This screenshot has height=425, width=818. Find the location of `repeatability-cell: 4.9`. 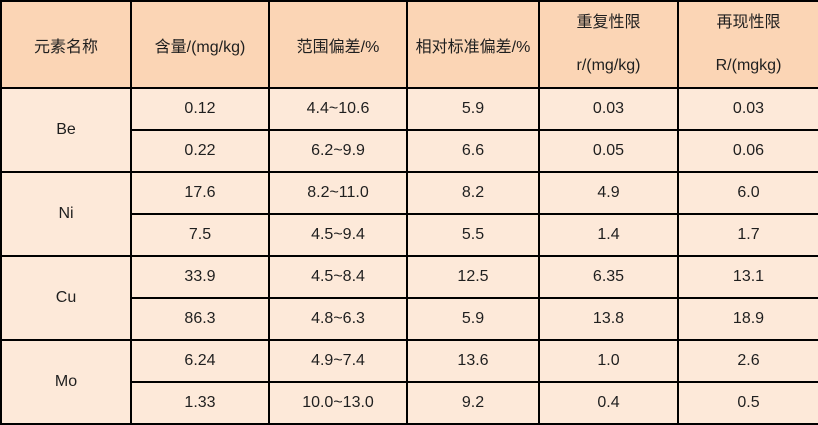

repeatability-cell: 4.9 is located at coordinates (608, 193).